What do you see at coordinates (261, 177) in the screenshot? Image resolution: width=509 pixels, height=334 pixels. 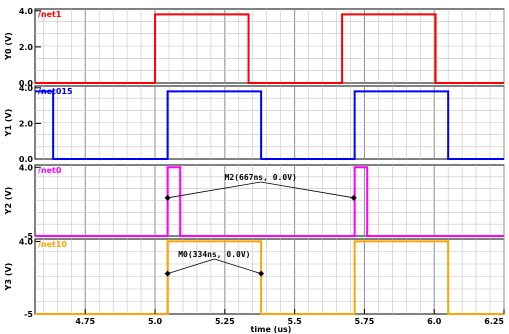 I see `marker-annotation: M2(667ns, 0.0V)` at bounding box center [261, 177].